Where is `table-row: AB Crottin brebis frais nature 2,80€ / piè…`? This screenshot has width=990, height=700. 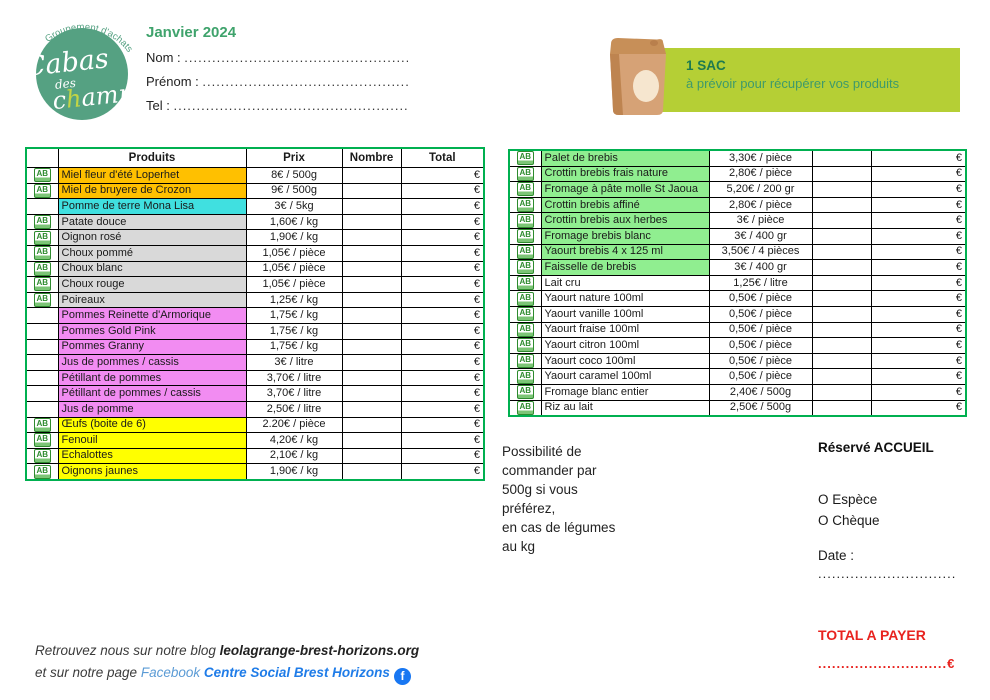
table-row: AB Crottin brebis frais nature 2,80€ / piè… is located at coordinates (737, 174).